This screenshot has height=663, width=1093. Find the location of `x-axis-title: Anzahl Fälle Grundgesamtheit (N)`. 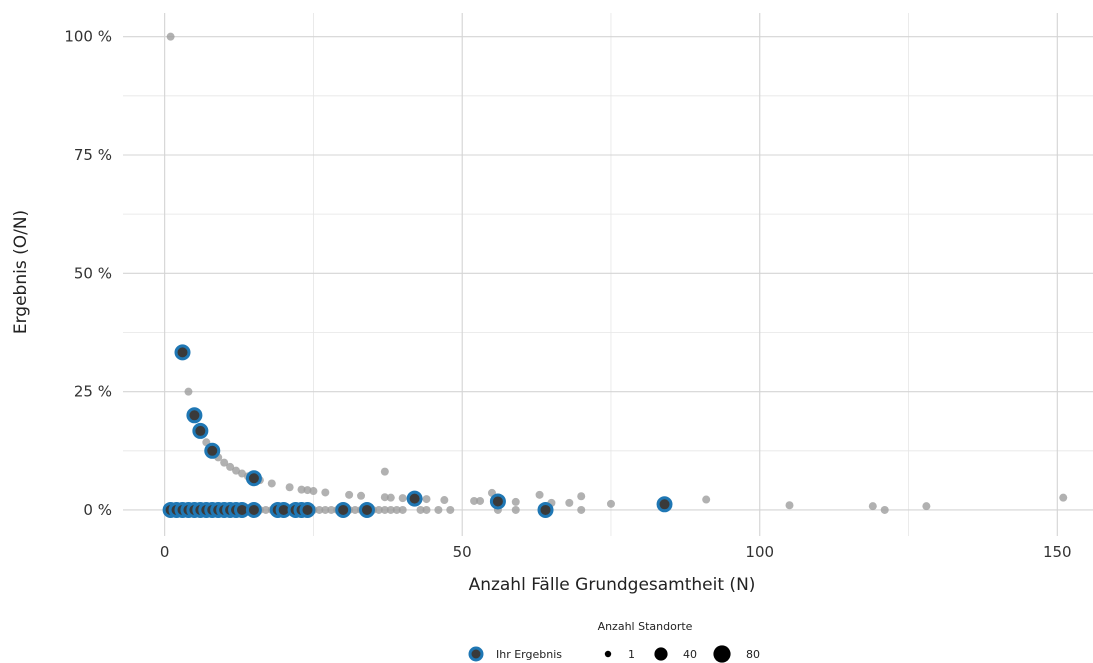

x-axis-title: Anzahl Fälle Grundgesamtheit (N) is located at coordinates (612, 585).